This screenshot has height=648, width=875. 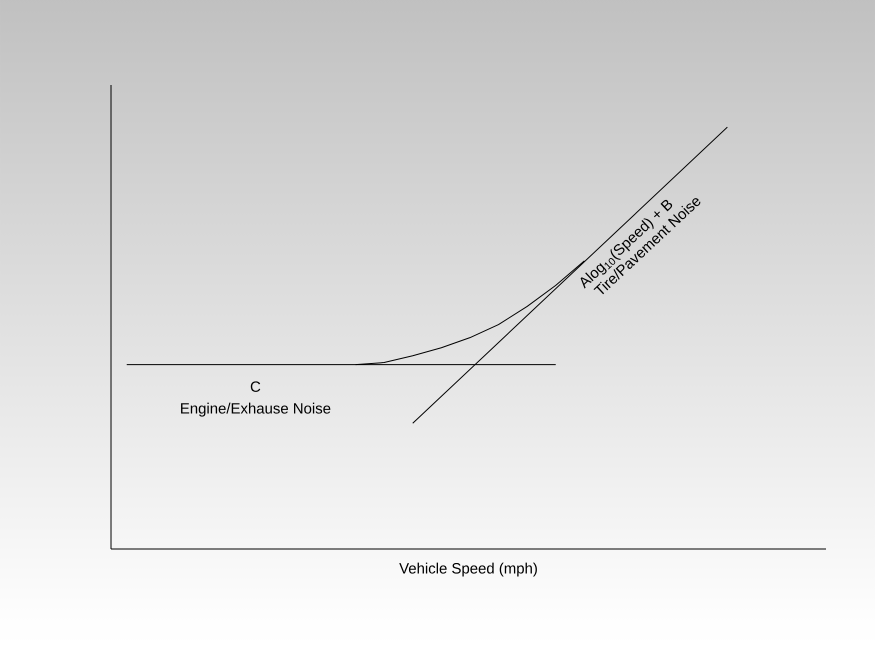 I want to click on annotation: C, so click(x=255, y=386).